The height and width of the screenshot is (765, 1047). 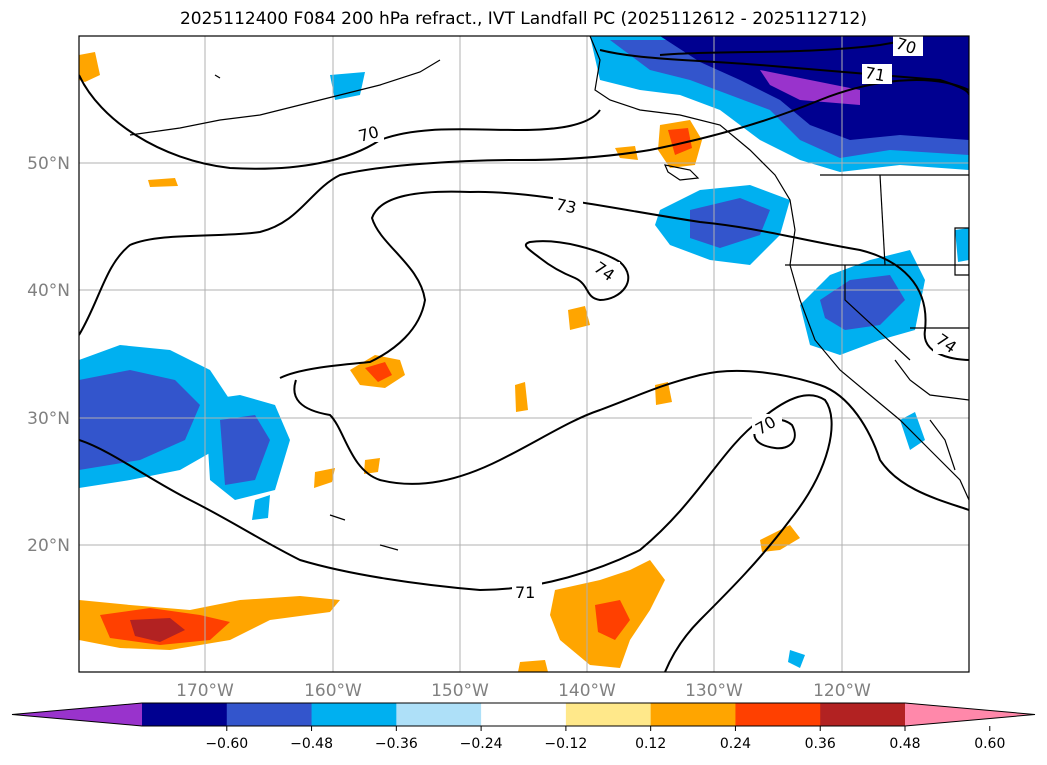 What do you see at coordinates (481, 744) in the screenshot?
I see `colorbar-tick-label: −0.24` at bounding box center [481, 744].